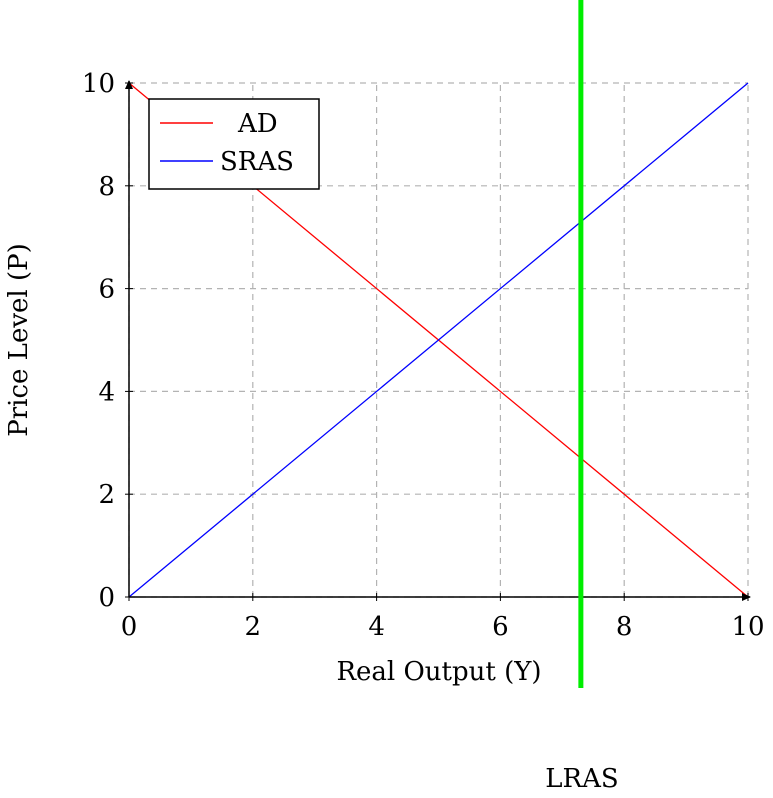 This screenshot has width=773, height=798. I want to click on y-tick-label: 4, so click(106, 392).